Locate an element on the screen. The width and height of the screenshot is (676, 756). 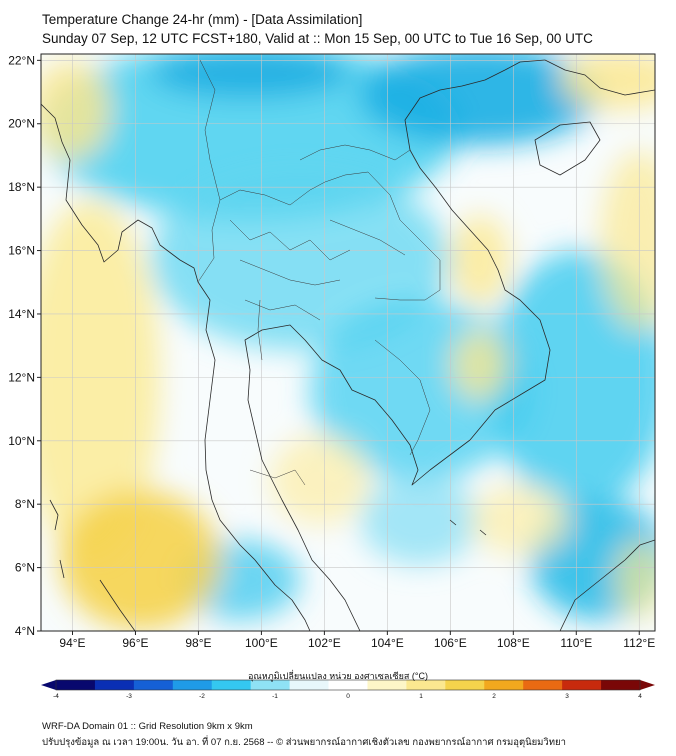
lat-tick-label: 16°N is located at coordinates (21, 251).